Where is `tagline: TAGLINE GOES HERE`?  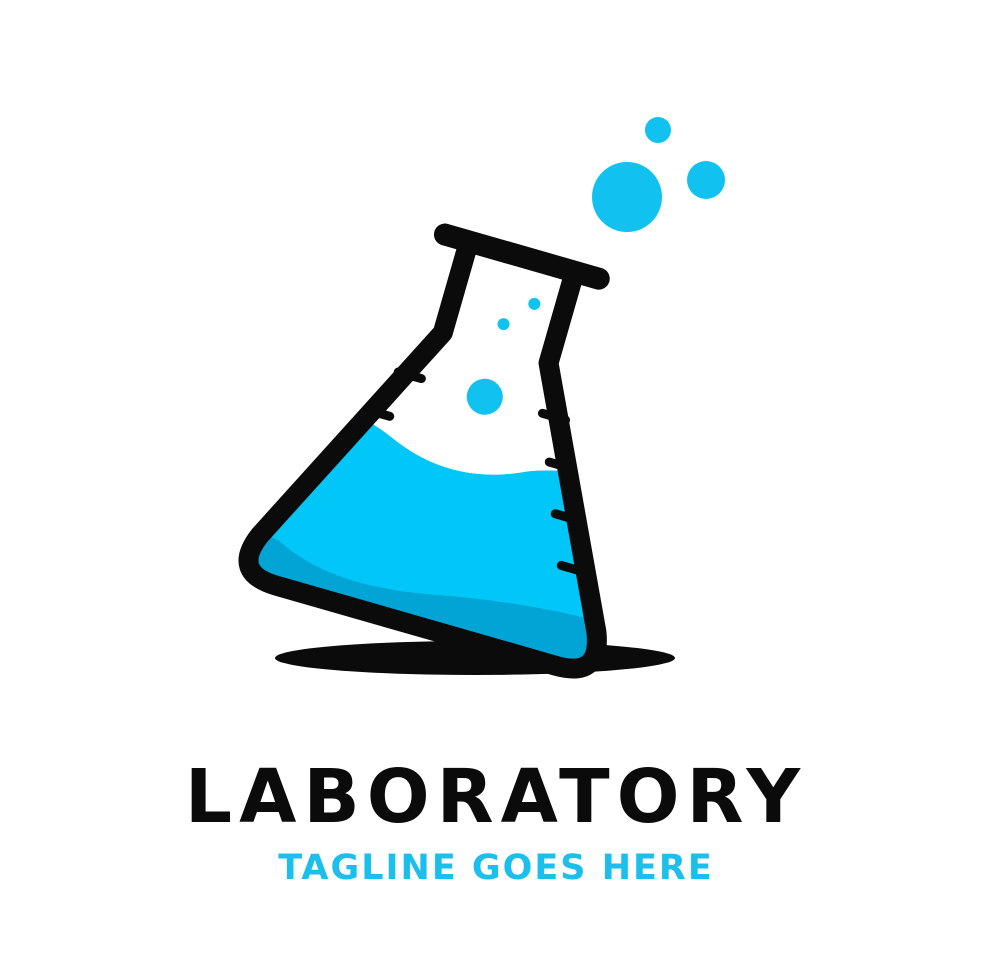
tagline: TAGLINE GOES HERE is located at coordinates (496, 868).